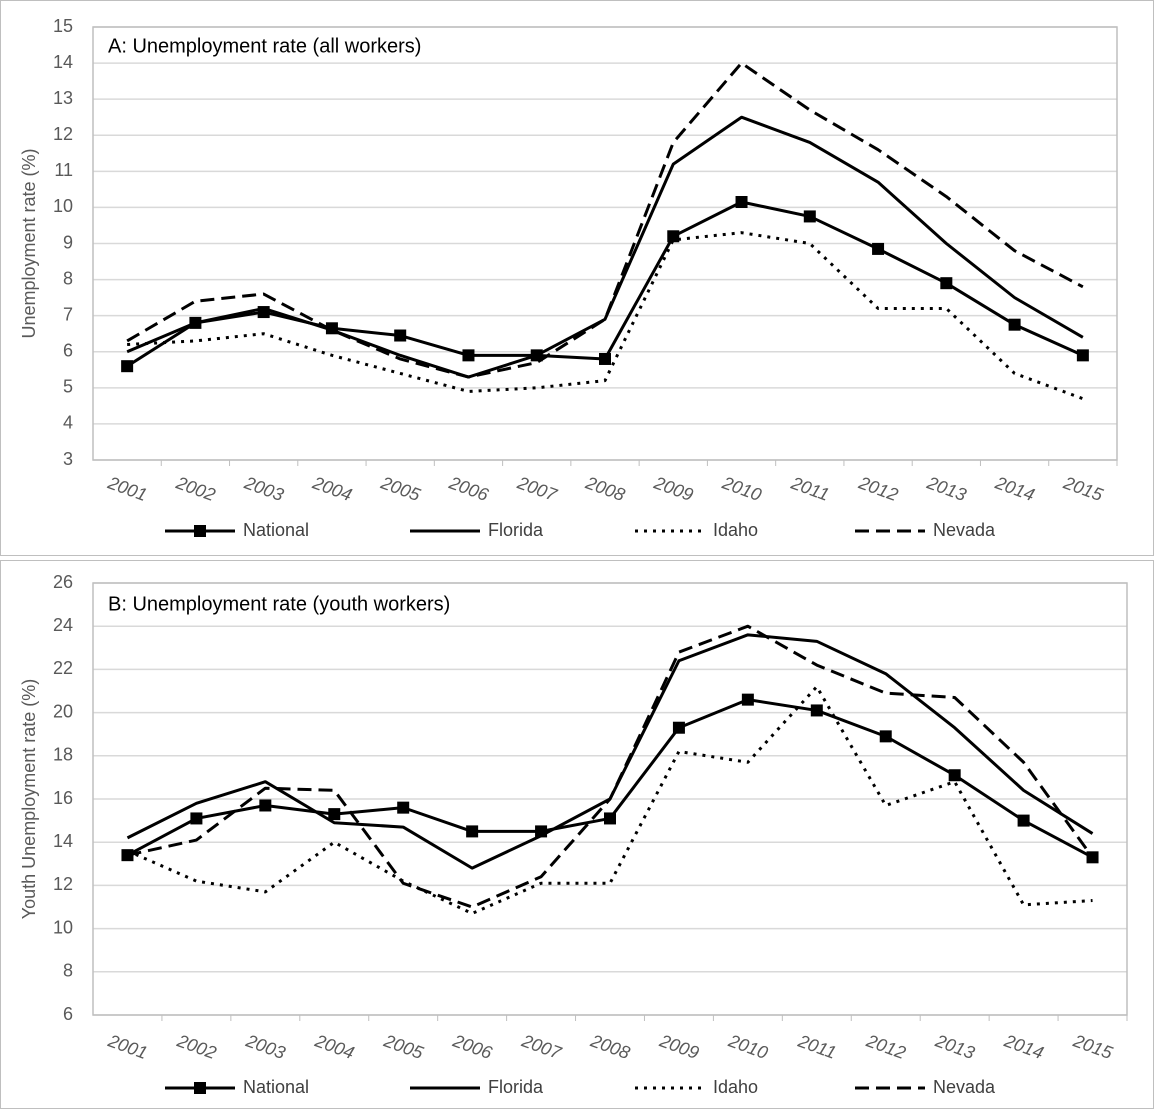  What do you see at coordinates (63, 98) in the screenshot?
I see `y-tick-label: 13` at bounding box center [63, 98].